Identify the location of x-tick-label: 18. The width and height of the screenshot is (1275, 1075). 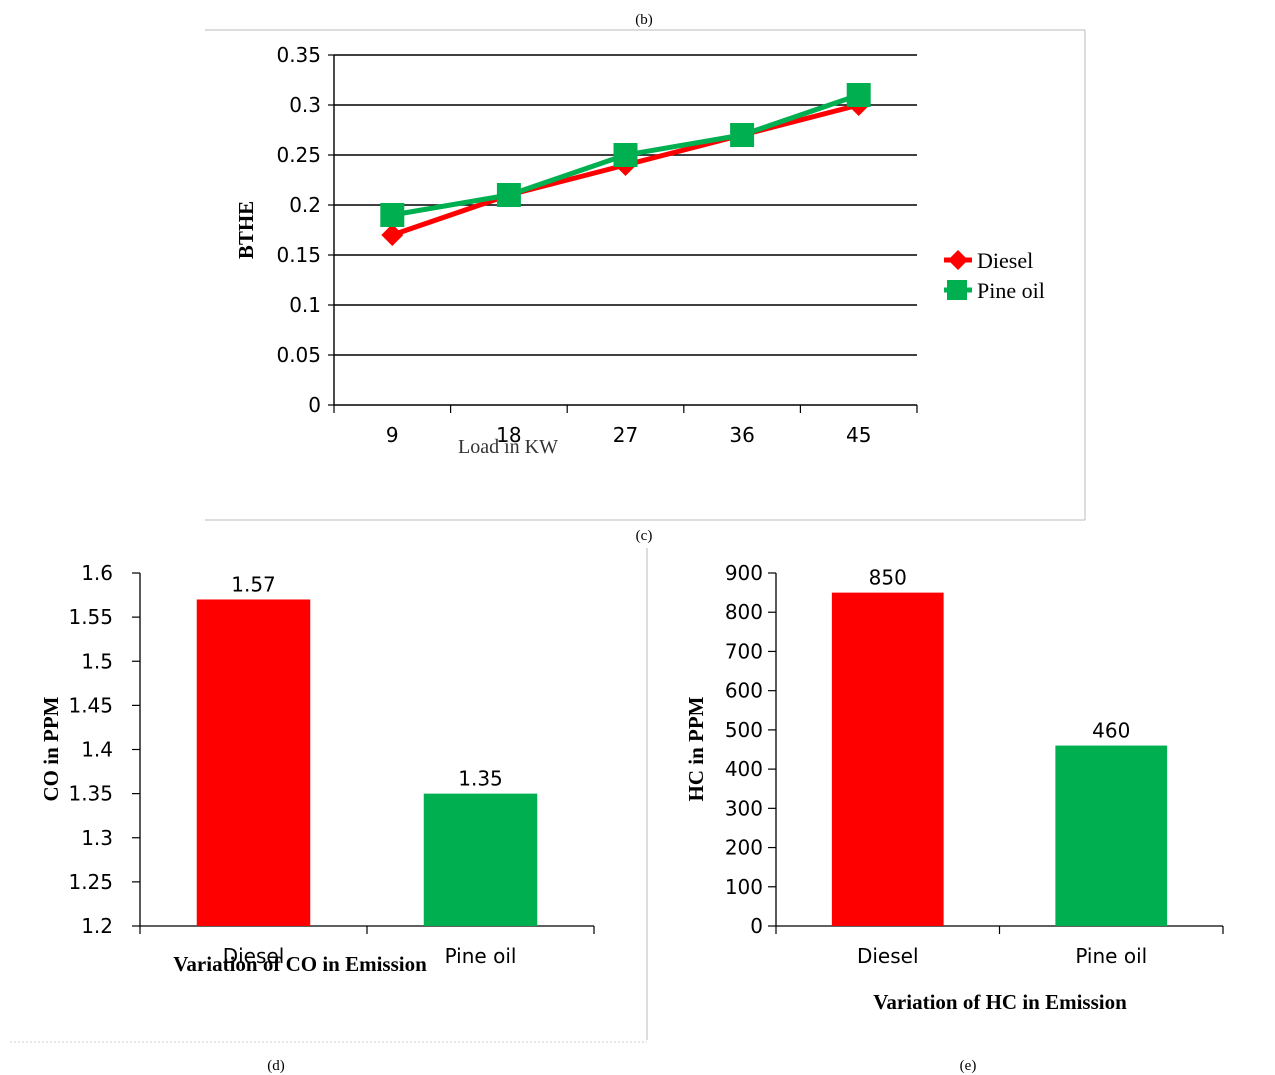
(508, 435).